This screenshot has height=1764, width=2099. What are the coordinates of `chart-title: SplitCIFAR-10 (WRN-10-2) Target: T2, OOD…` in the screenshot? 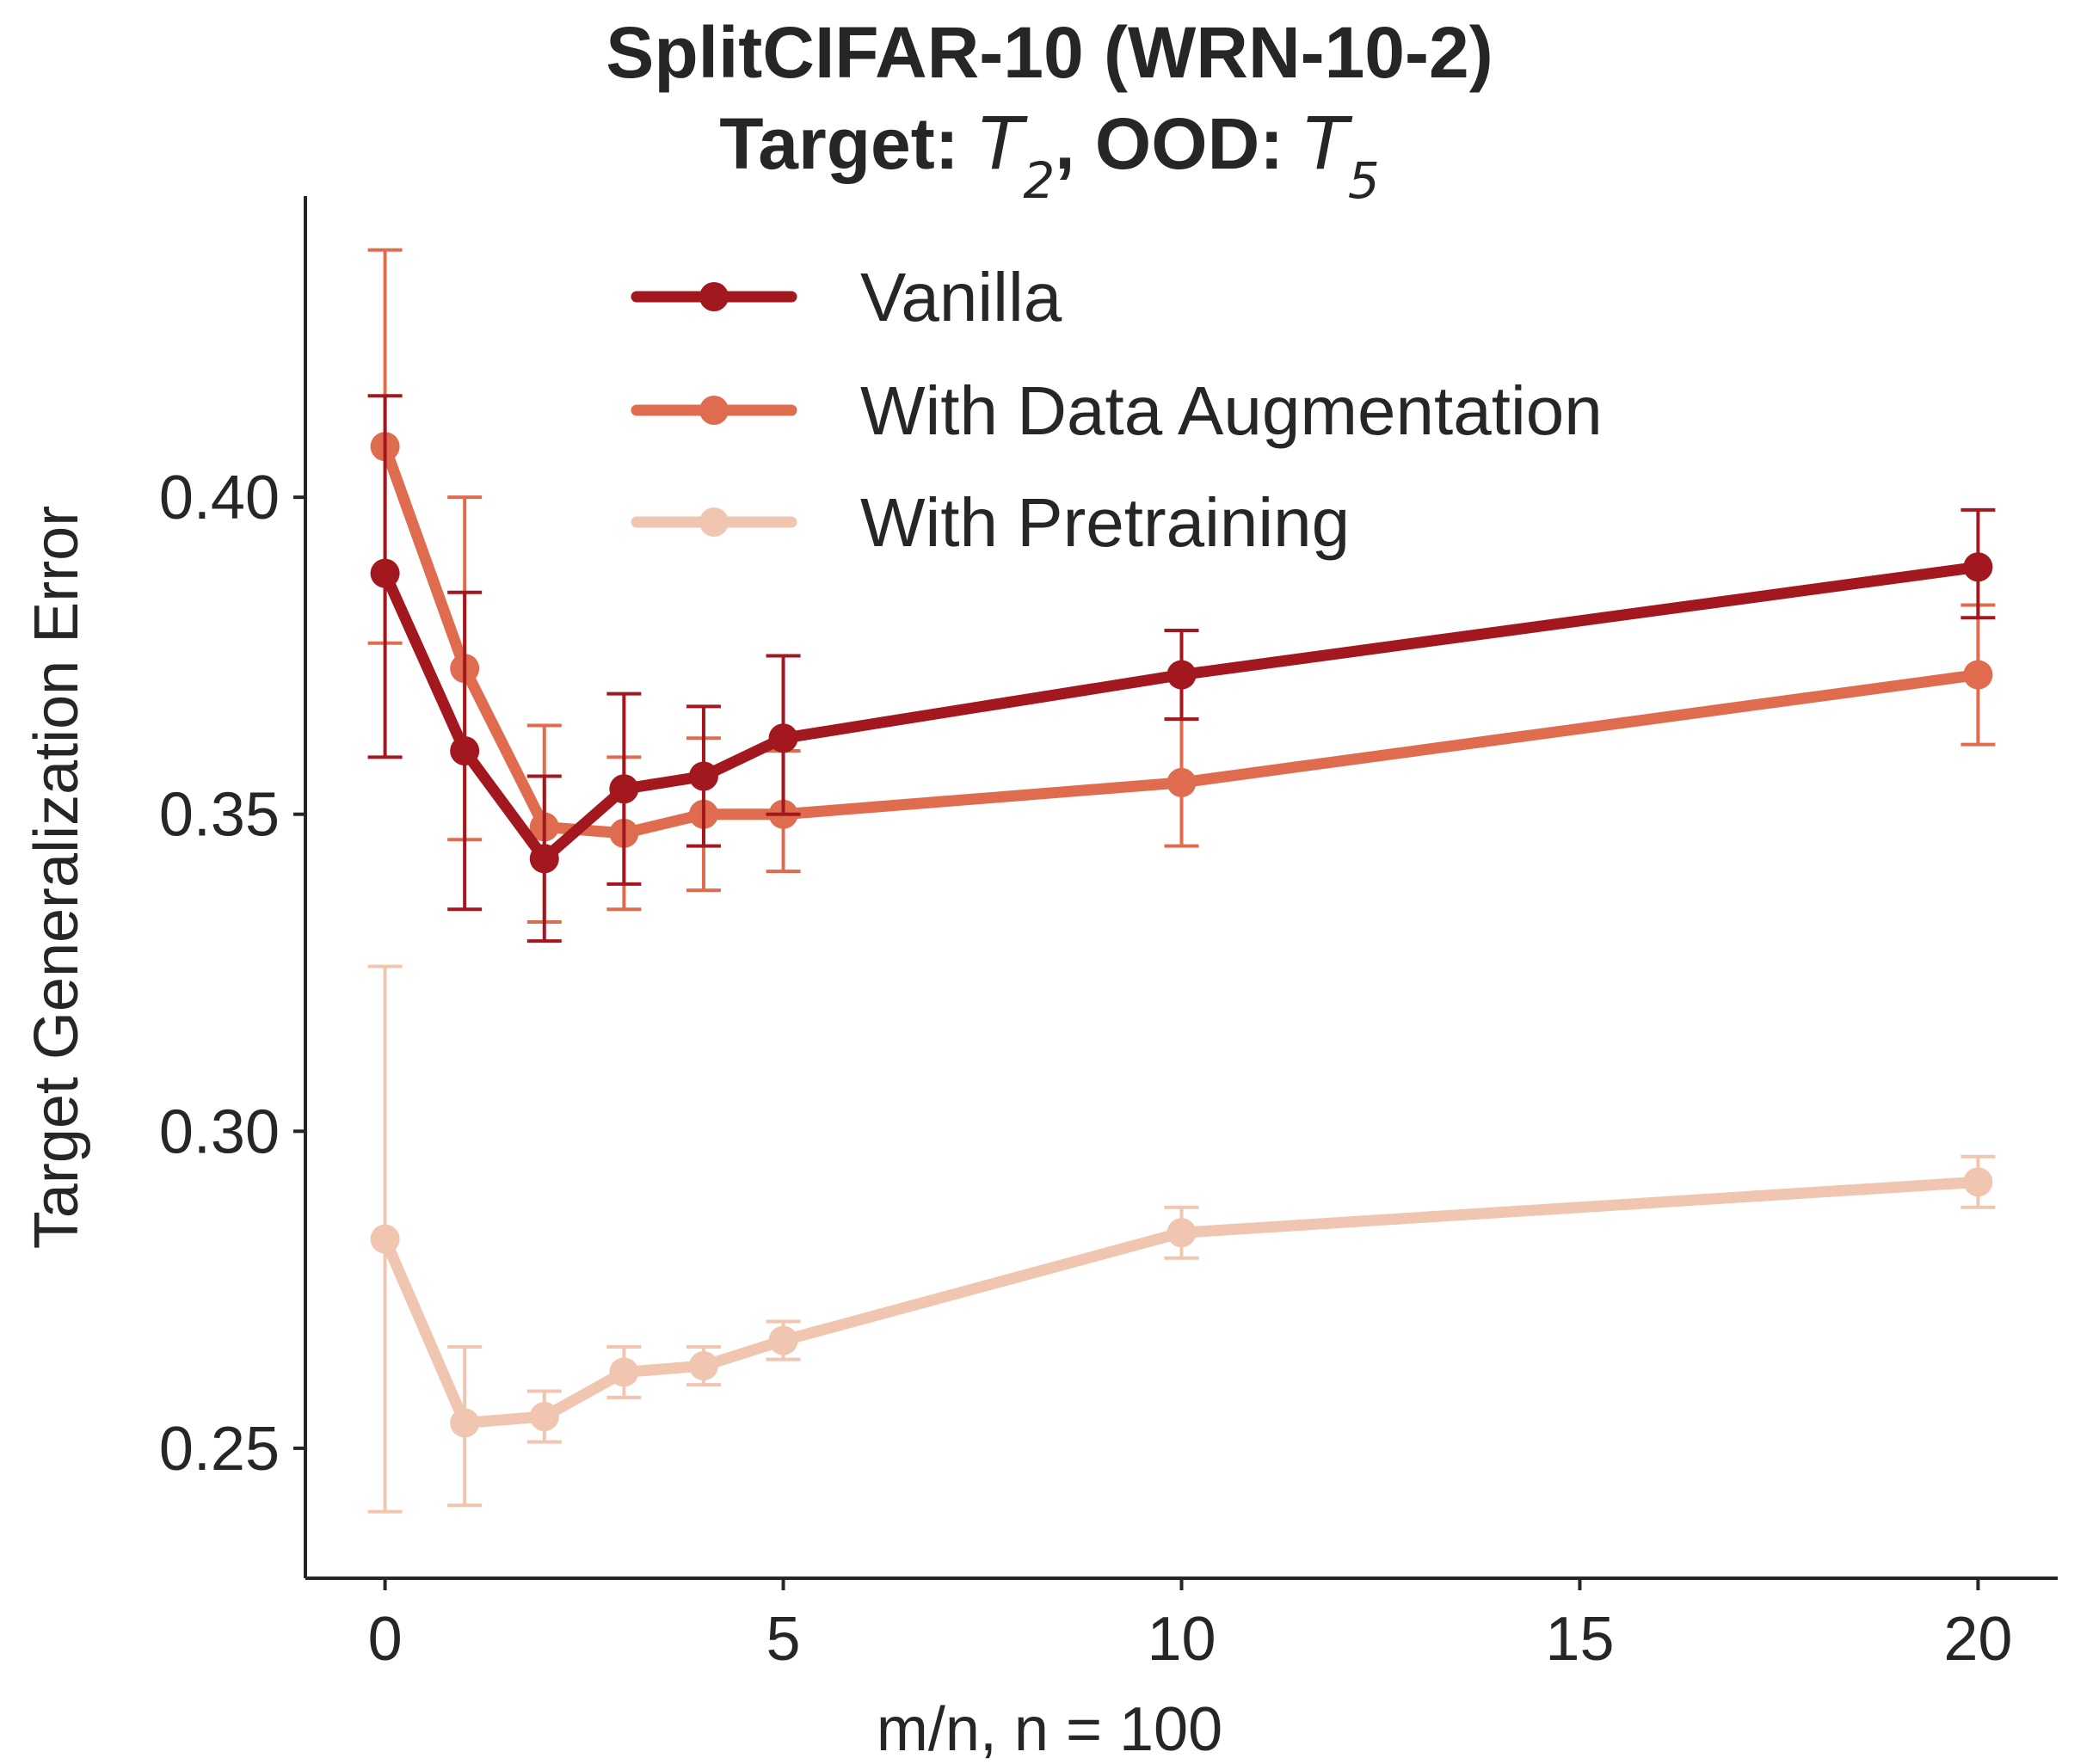 It's located at (1049, 111).